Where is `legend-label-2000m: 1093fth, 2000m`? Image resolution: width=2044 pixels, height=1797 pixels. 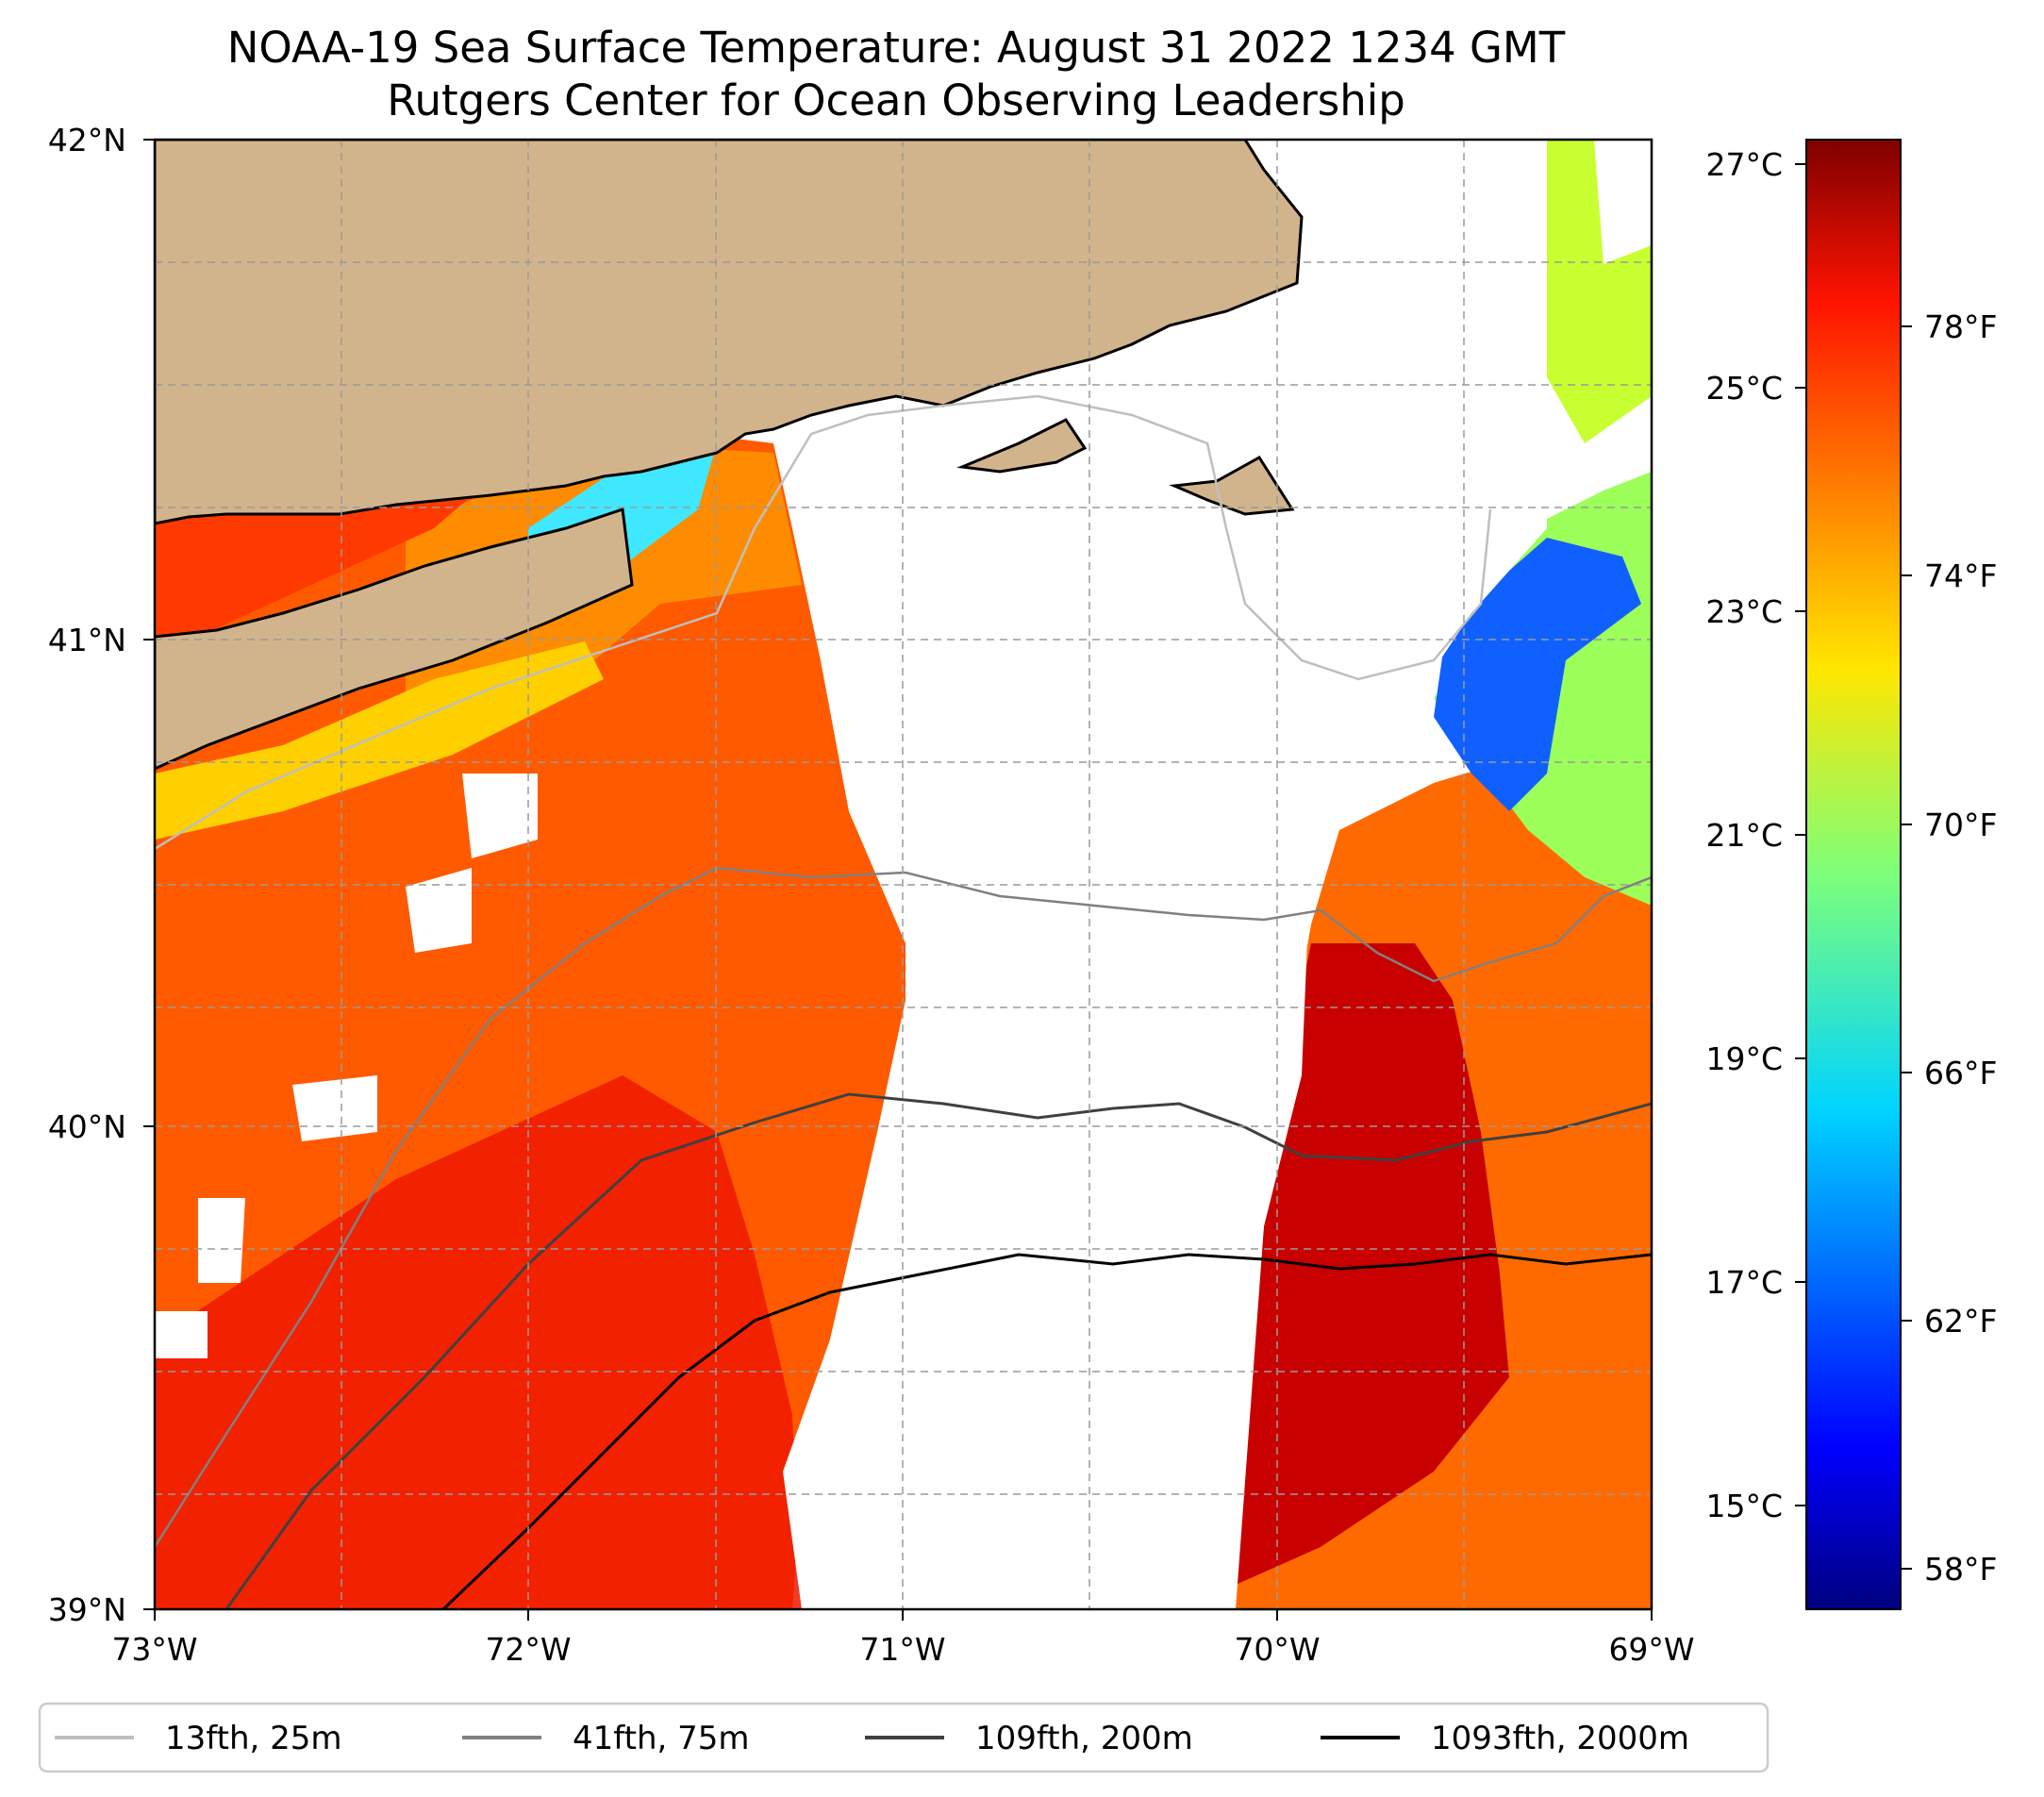 legend-label-2000m: 1093fth, 2000m is located at coordinates (1560, 1738).